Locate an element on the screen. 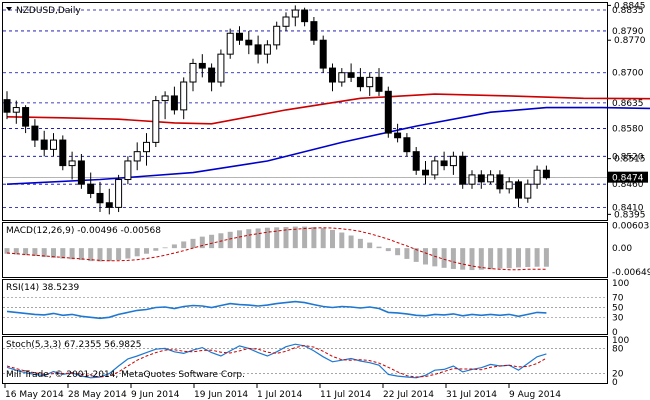 The height and width of the screenshot is (400, 650). level-label: 0.8635 is located at coordinates (628, 104).